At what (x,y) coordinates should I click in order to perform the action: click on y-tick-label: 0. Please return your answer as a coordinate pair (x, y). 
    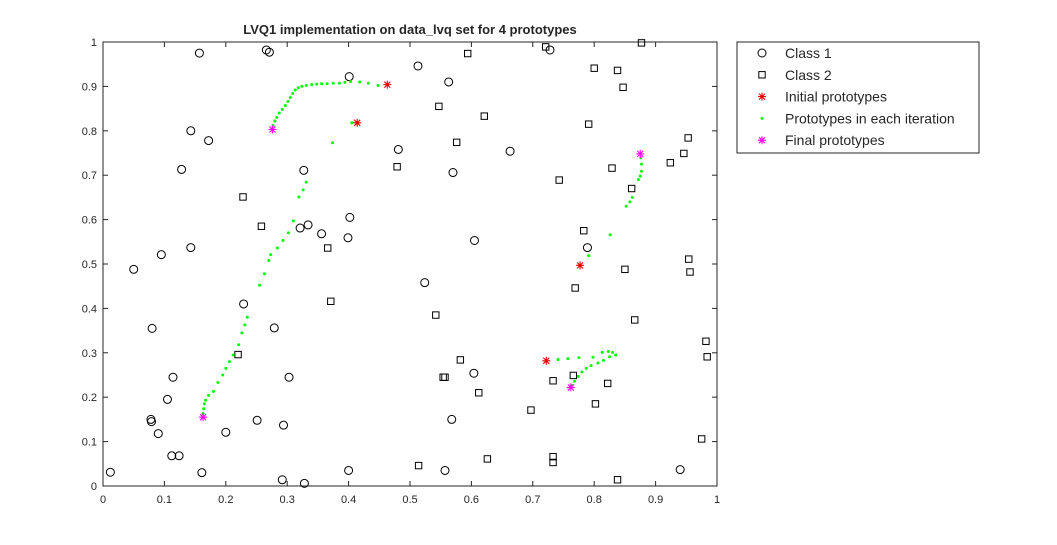
    Looking at the image, I should click on (94, 487).